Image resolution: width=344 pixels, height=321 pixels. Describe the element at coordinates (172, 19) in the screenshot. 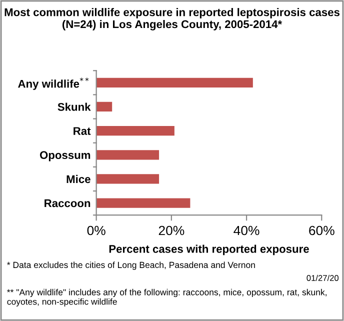

I see `chart-title: Most common wildlife exposure in reported leptospirosis cases (N=24) in Los Angeles County, 2005-2014*` at that location.